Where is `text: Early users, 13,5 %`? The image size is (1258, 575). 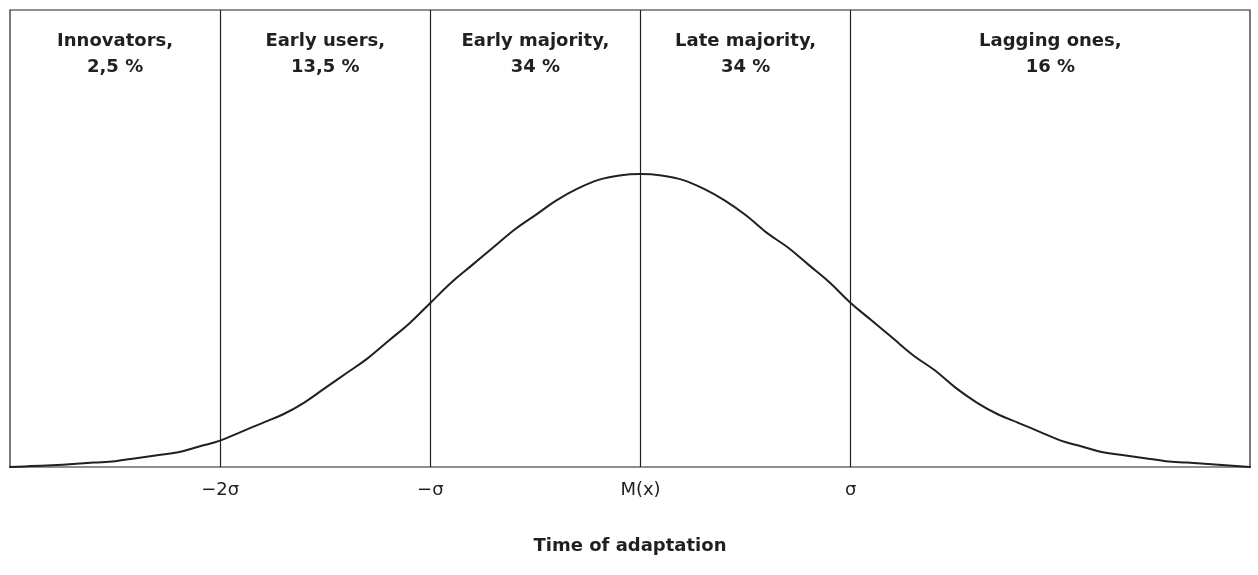
text: Early users, 13,5 % is located at coordinates (325, 52).